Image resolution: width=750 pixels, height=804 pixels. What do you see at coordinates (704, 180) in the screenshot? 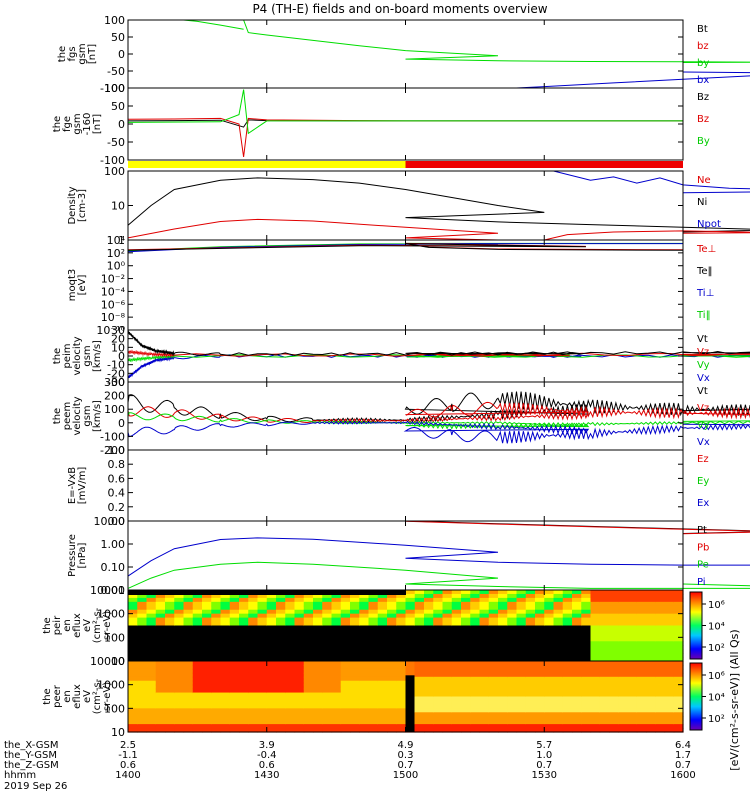
I see `legend-density-Ne: Ne` at bounding box center [704, 180].